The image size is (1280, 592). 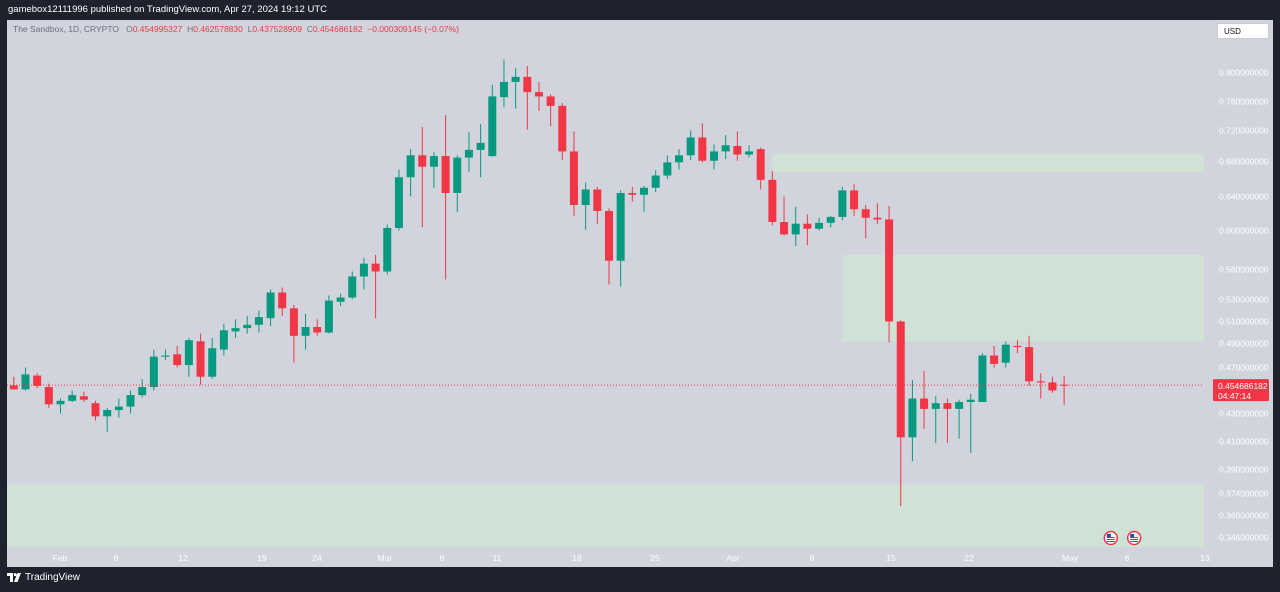 What do you see at coordinates (60, 558) in the screenshot?
I see `date-tick-label: Feb` at bounding box center [60, 558].